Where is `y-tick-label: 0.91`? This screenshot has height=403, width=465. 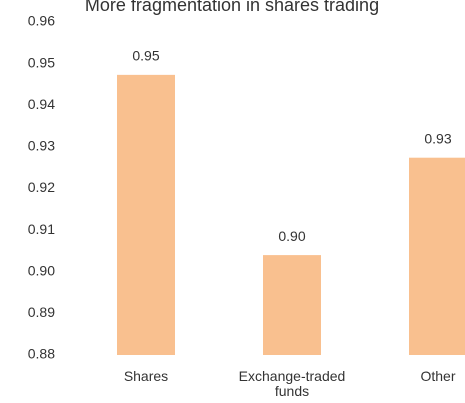
y-tick-label: 0.91 is located at coordinates (41, 229).